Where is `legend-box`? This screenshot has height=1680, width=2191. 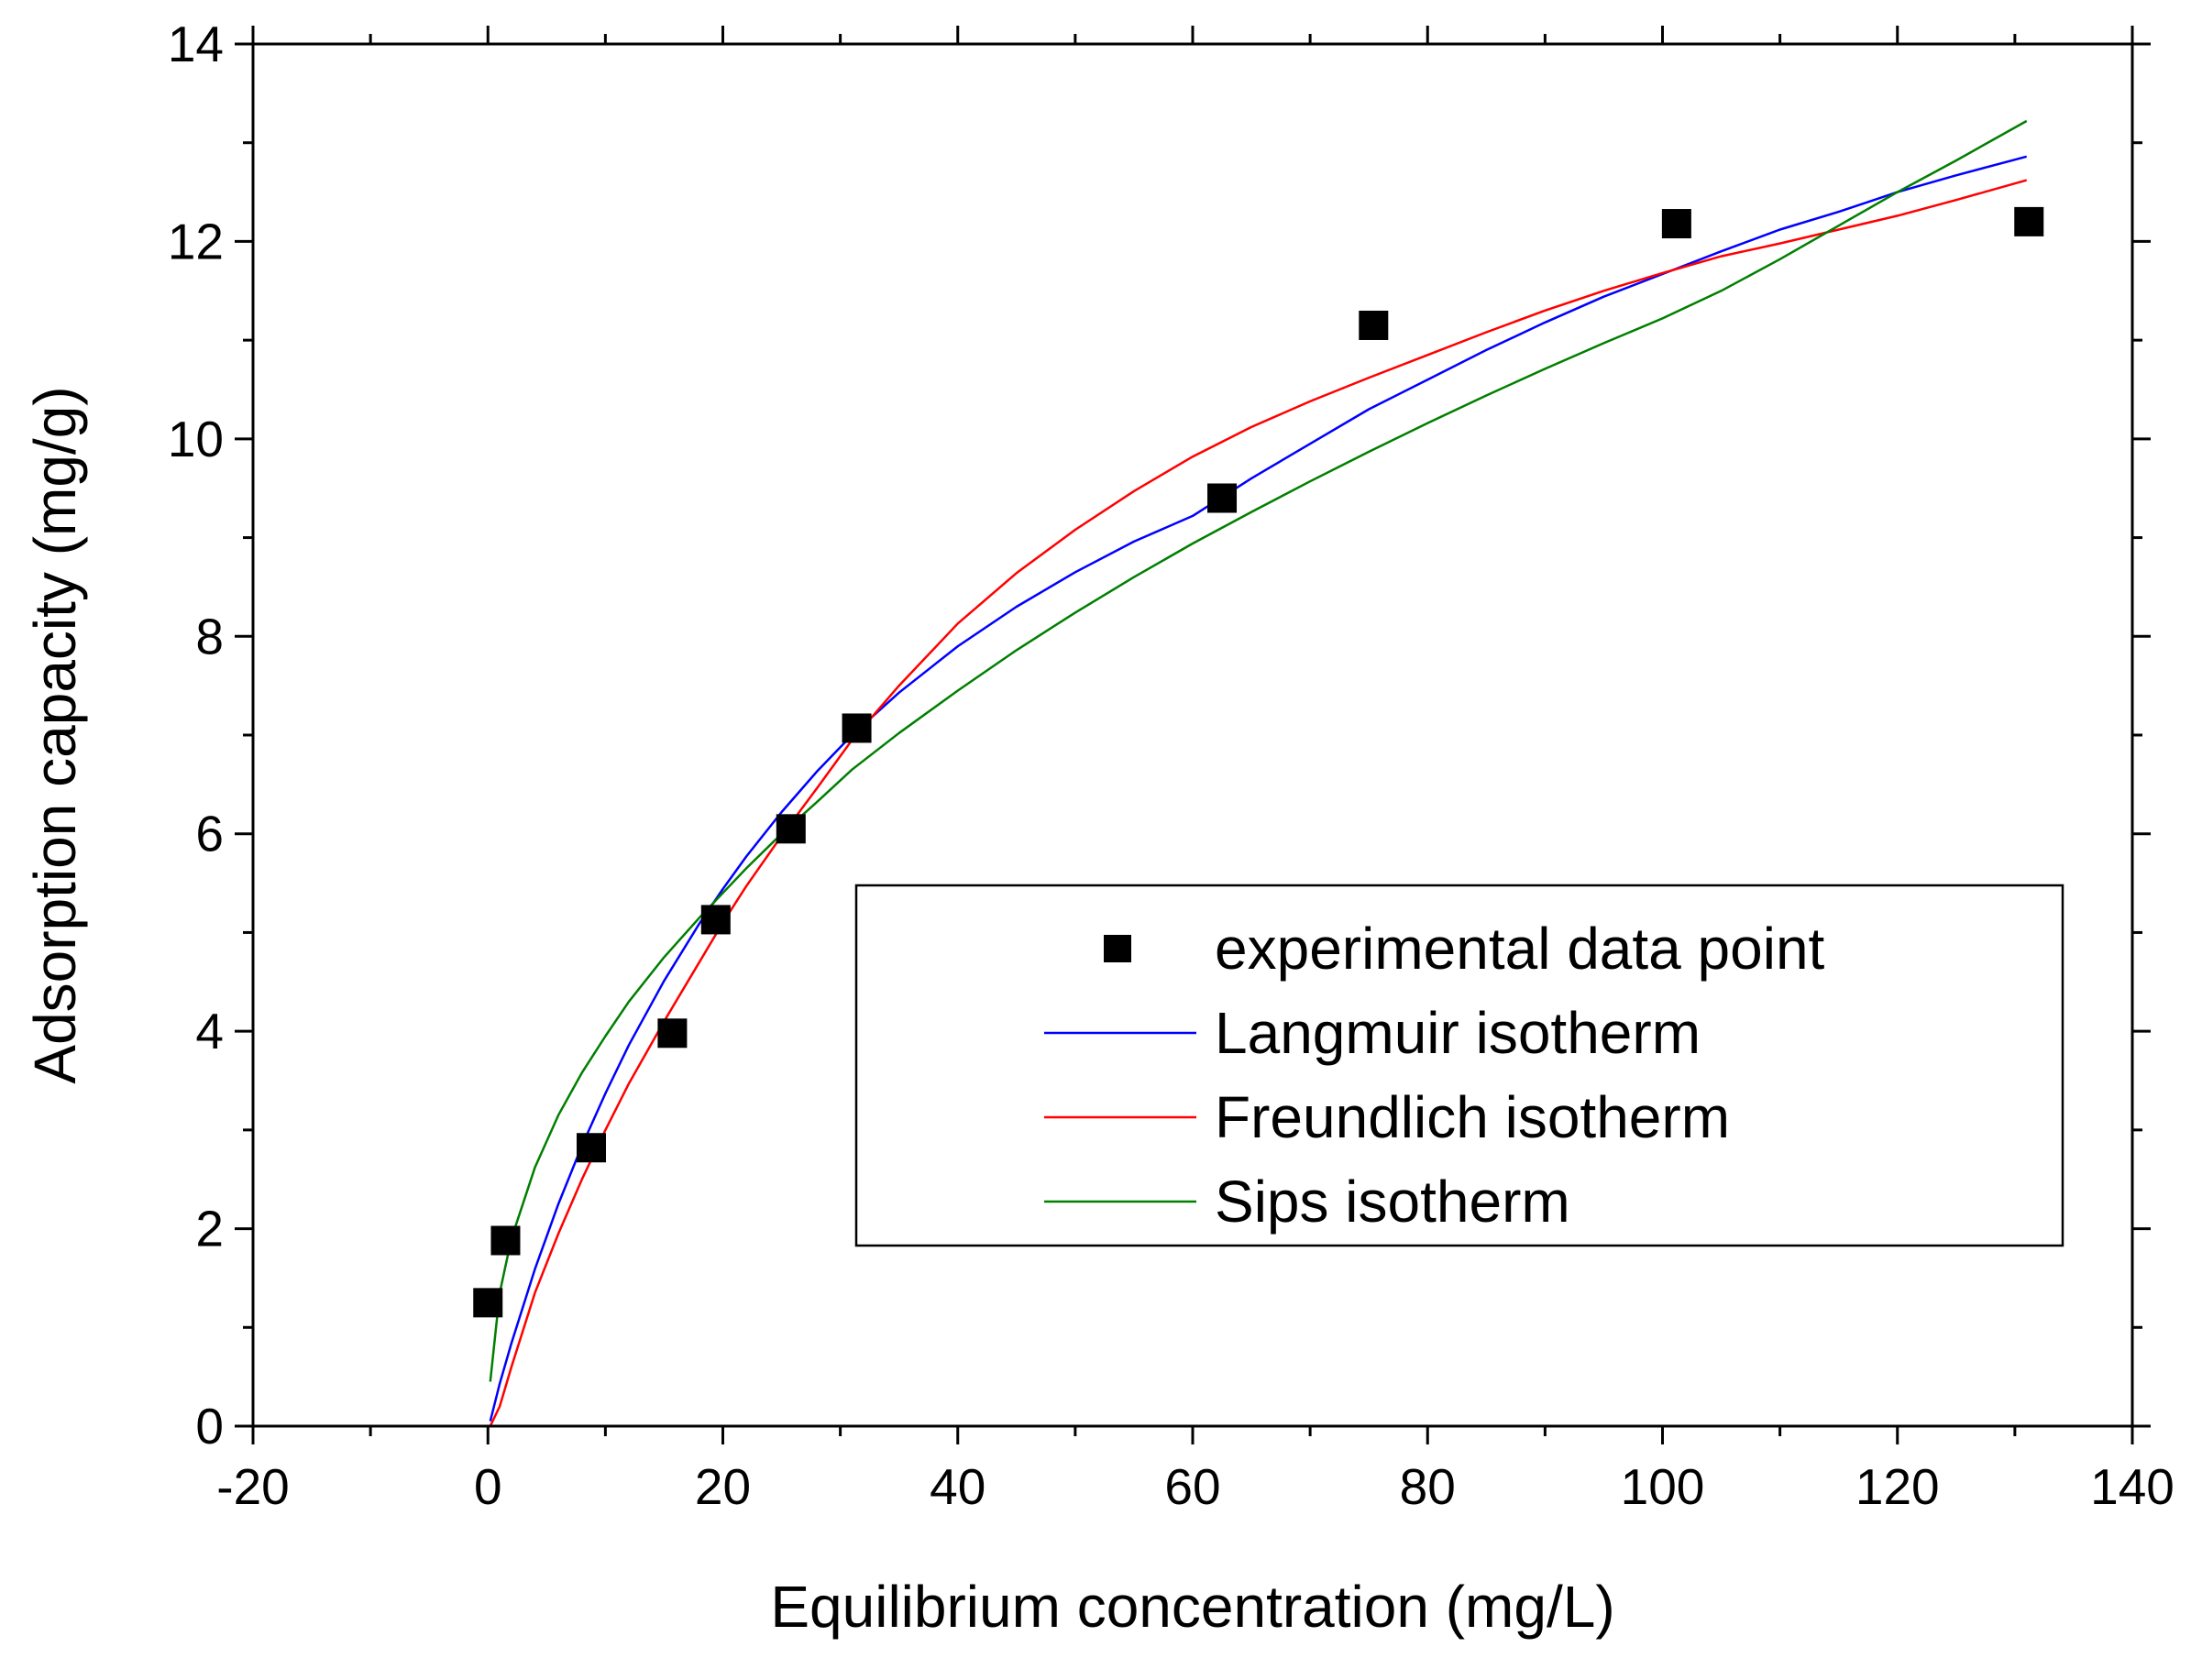
legend-box is located at coordinates (1459, 1065).